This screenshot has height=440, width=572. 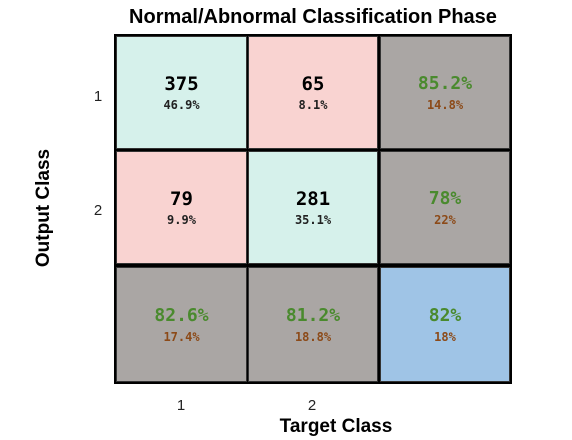 What do you see at coordinates (313, 16) in the screenshot?
I see `chart-title: Normal/Abnormal Classification Phase` at bounding box center [313, 16].